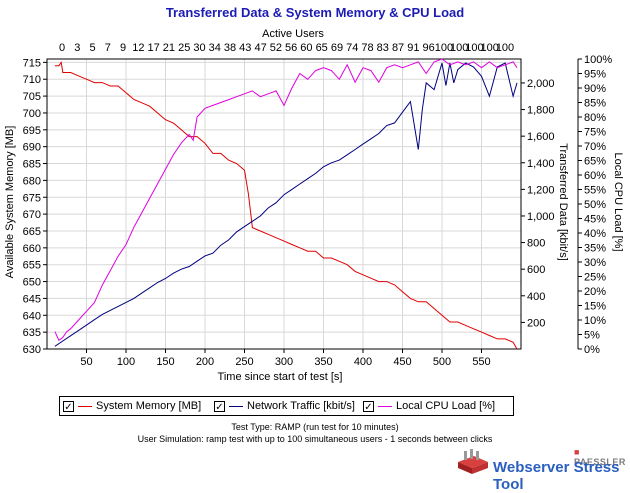  Describe the element at coordinates (32, 131) in the screenshot. I see `left-tick-label: 695` at that location.